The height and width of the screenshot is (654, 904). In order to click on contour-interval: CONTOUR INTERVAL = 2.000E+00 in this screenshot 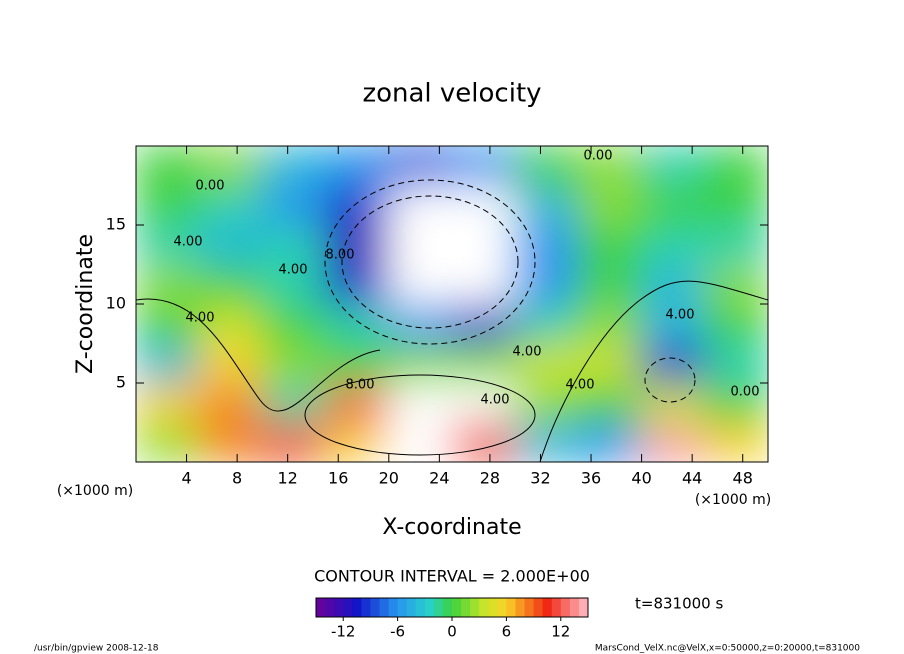, I will do `click(452, 576)`.